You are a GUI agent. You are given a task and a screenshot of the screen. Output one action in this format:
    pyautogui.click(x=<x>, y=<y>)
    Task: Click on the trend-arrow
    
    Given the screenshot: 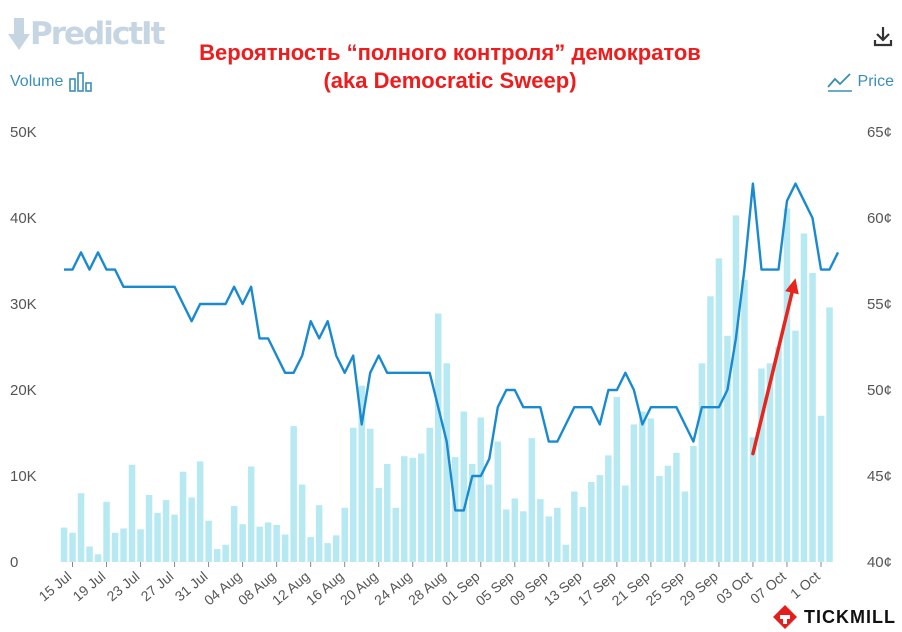 What is the action you would take?
    pyautogui.click(x=775, y=367)
    